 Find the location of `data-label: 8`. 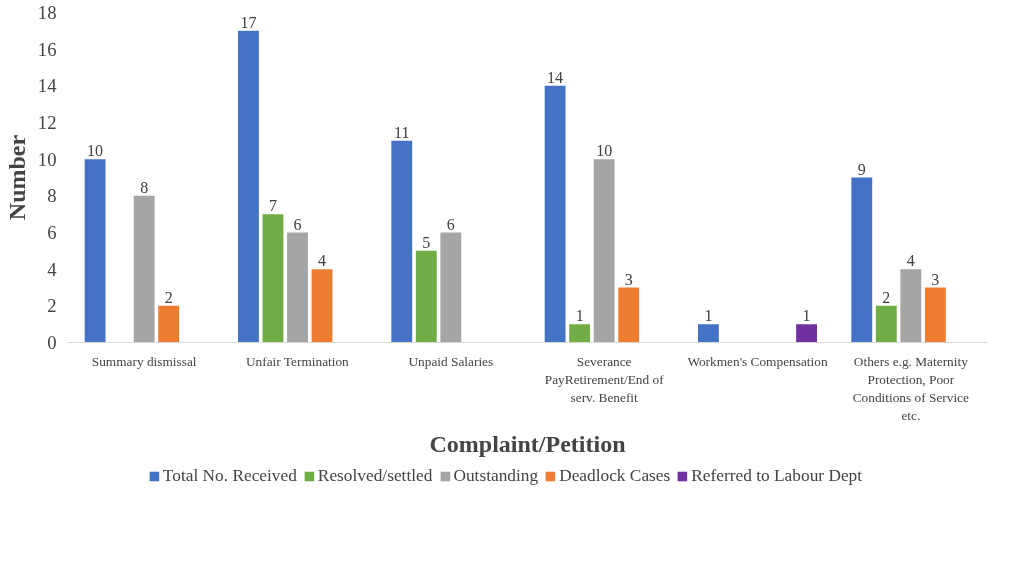

data-label: 8 is located at coordinates (144, 187).